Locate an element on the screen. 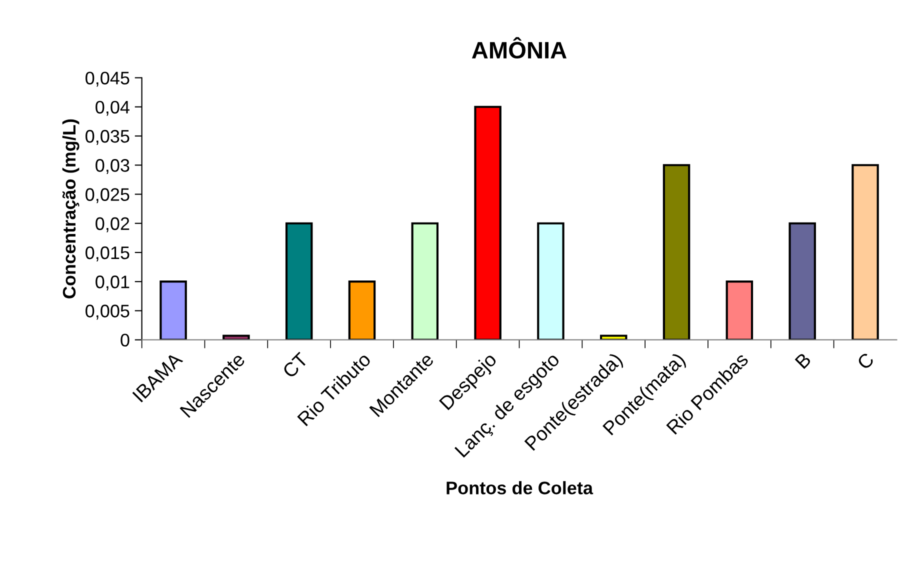 The height and width of the screenshot is (576, 915). y-tick-label: 0,035 is located at coordinates (108, 137).